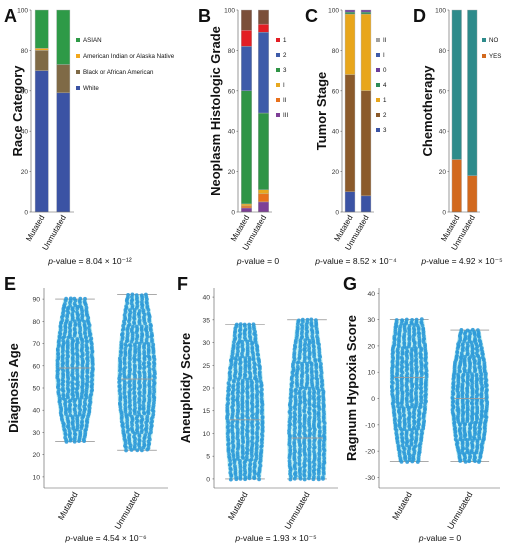 The height and width of the screenshot is (550, 510). What do you see at coordinates (232, 91) in the screenshot?
I see `y-tick-label-B-3: 60` at bounding box center [232, 91].